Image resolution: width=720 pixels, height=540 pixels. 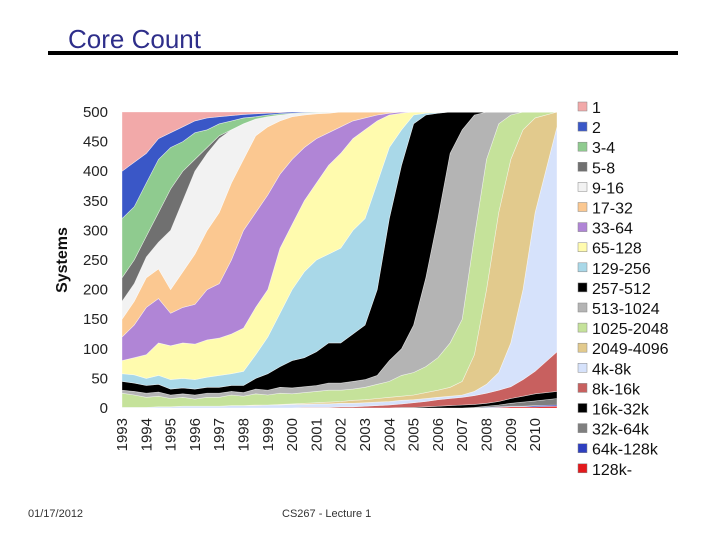 I want to click on legend-label: 2049-4096, so click(x=630, y=349).